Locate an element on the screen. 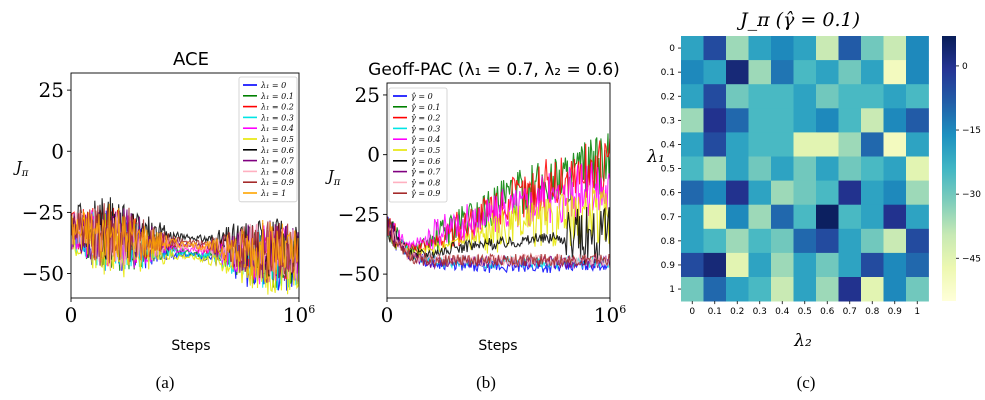 This screenshot has width=985, height=400. legend-entry: γ̂ = 0.7 is located at coordinates (426, 172).